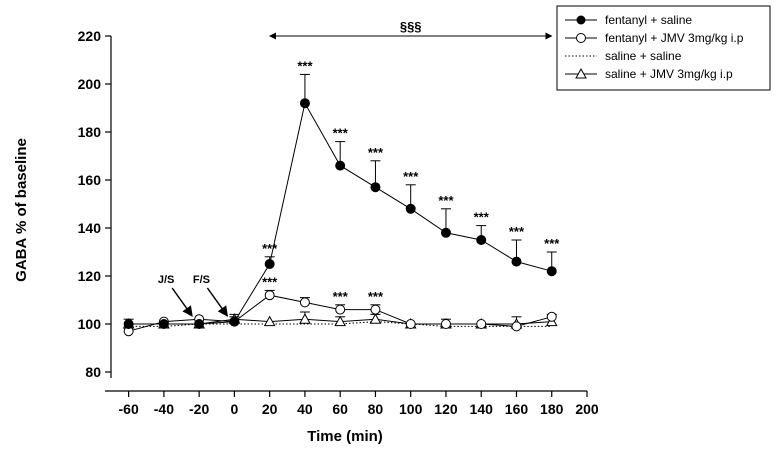  Describe the element at coordinates (90, 36) in the screenshot. I see `y-tick-label: 220` at that location.